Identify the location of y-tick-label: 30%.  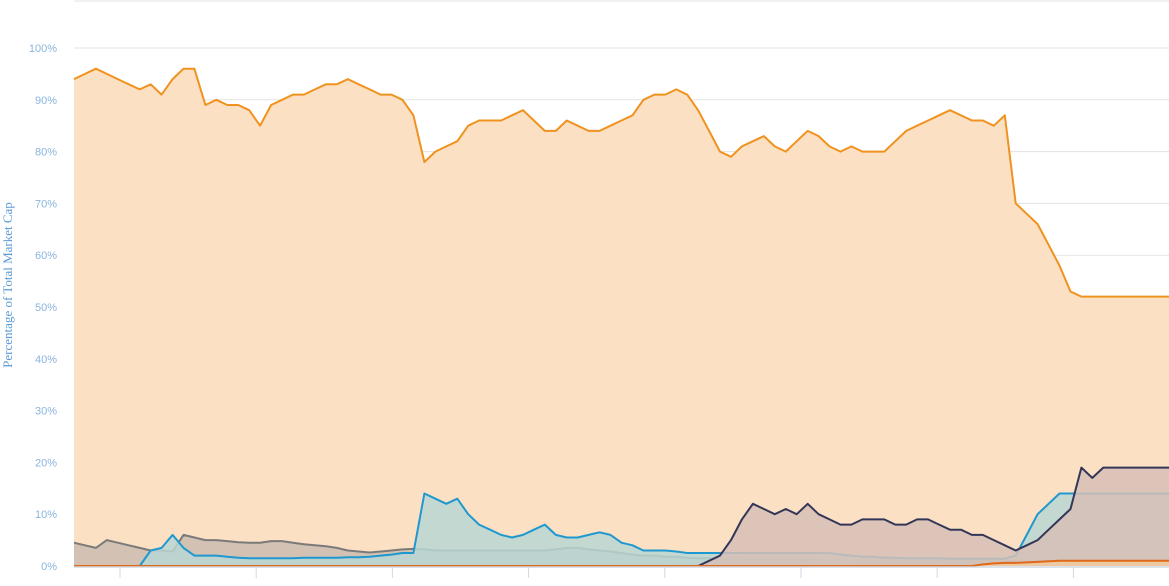
(46, 412).